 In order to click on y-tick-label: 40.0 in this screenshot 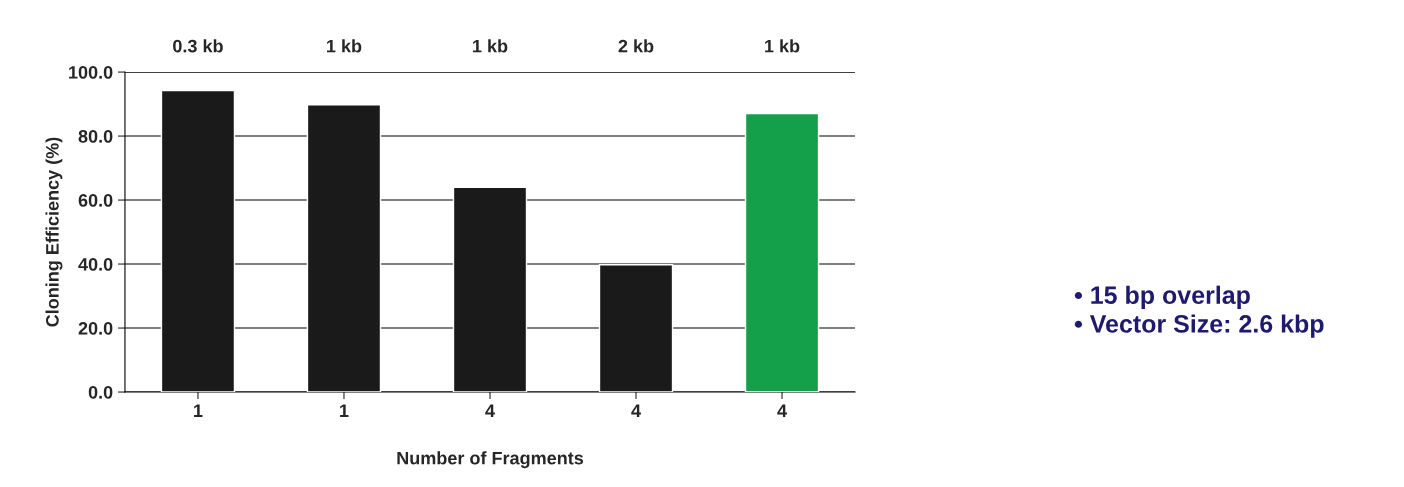, I will do `click(95, 264)`.